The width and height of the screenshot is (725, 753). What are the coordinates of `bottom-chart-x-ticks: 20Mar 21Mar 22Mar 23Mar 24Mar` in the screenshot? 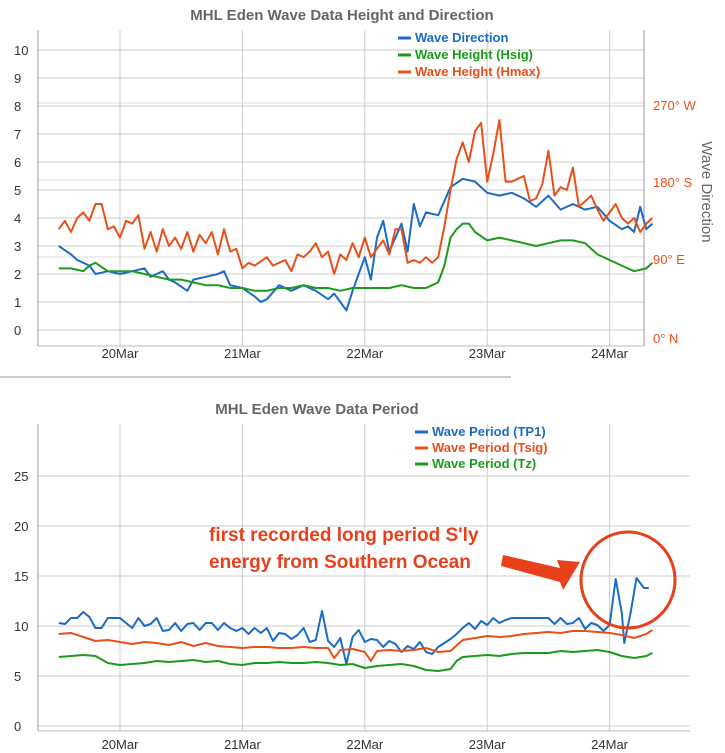 It's located at (365, 744).